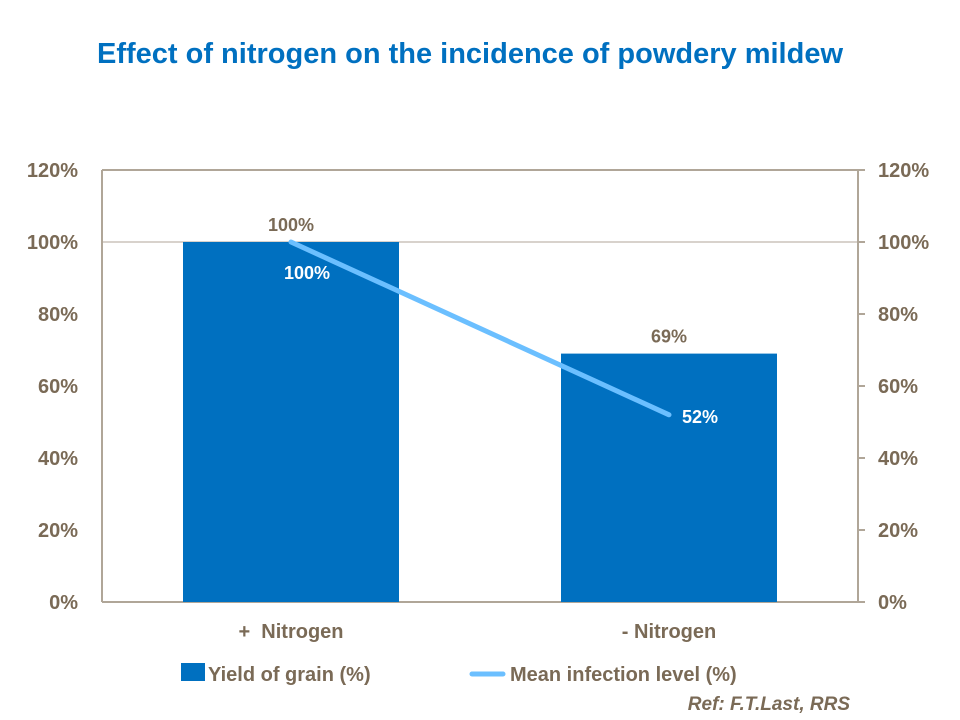  What do you see at coordinates (58, 315) in the screenshot?
I see `y-tick-label: 80%` at bounding box center [58, 315].